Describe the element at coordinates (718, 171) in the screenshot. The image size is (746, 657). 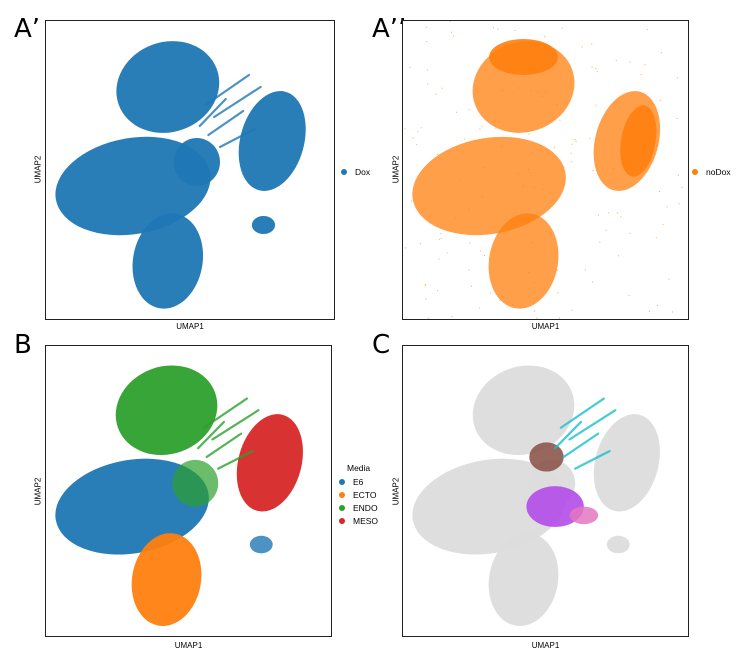
I see `legend-label-nodox: noDox` at that location.